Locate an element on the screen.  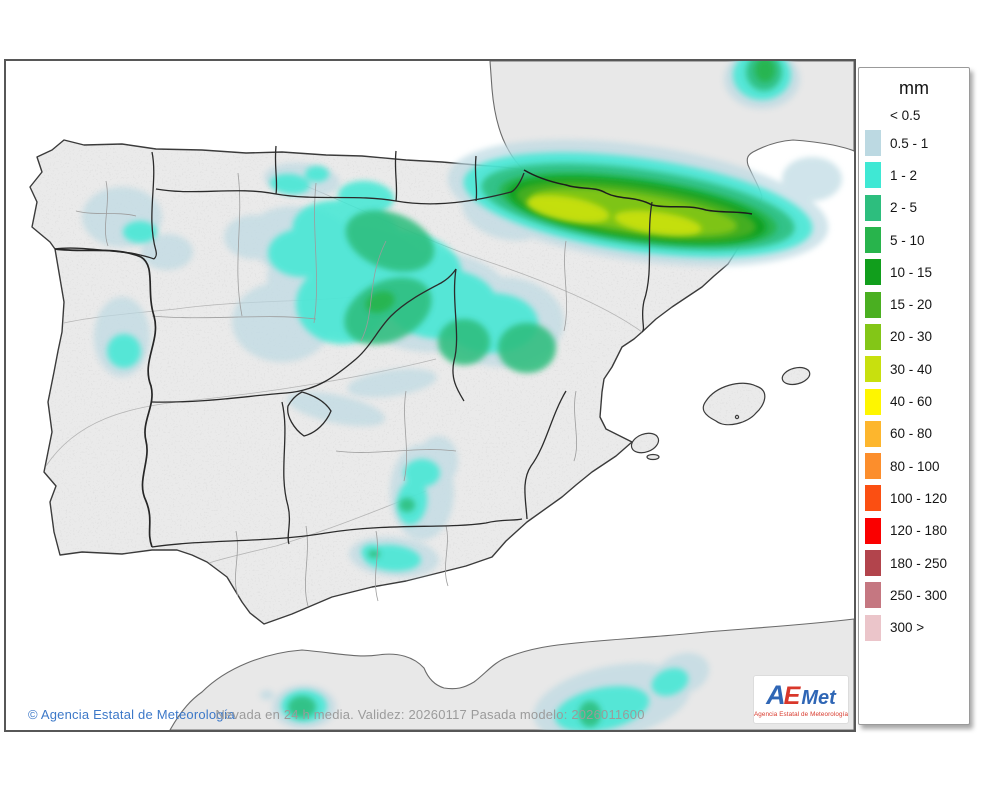
legend-label: 80 - 100 is located at coordinates (915, 466).